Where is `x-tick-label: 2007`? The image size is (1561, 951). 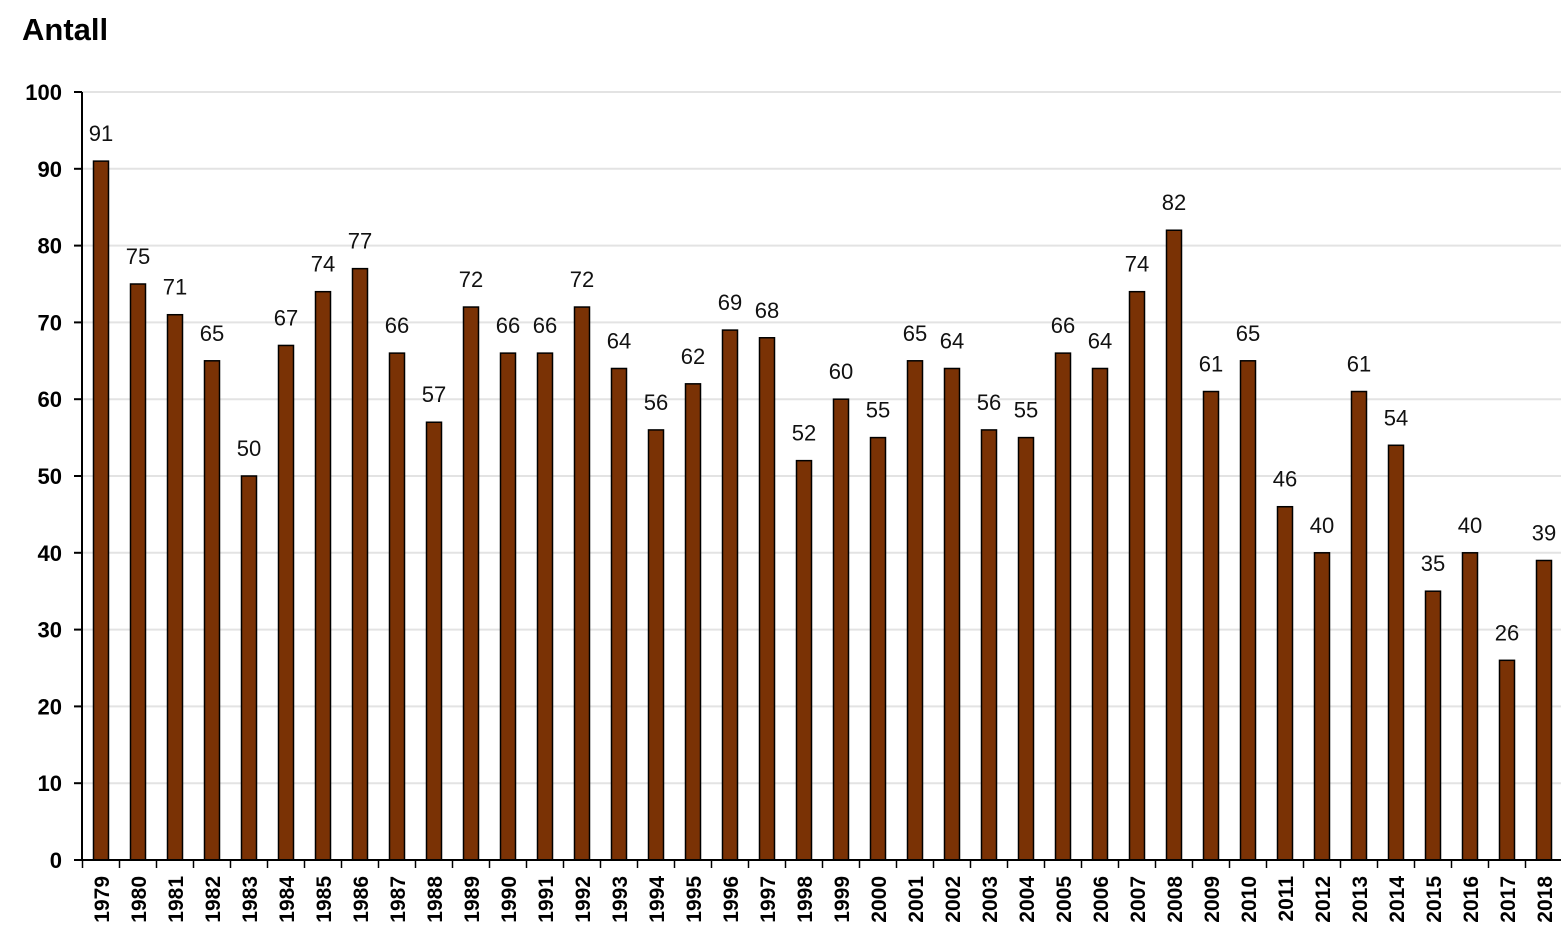 x-tick-label: 2007 is located at coordinates (1138, 899).